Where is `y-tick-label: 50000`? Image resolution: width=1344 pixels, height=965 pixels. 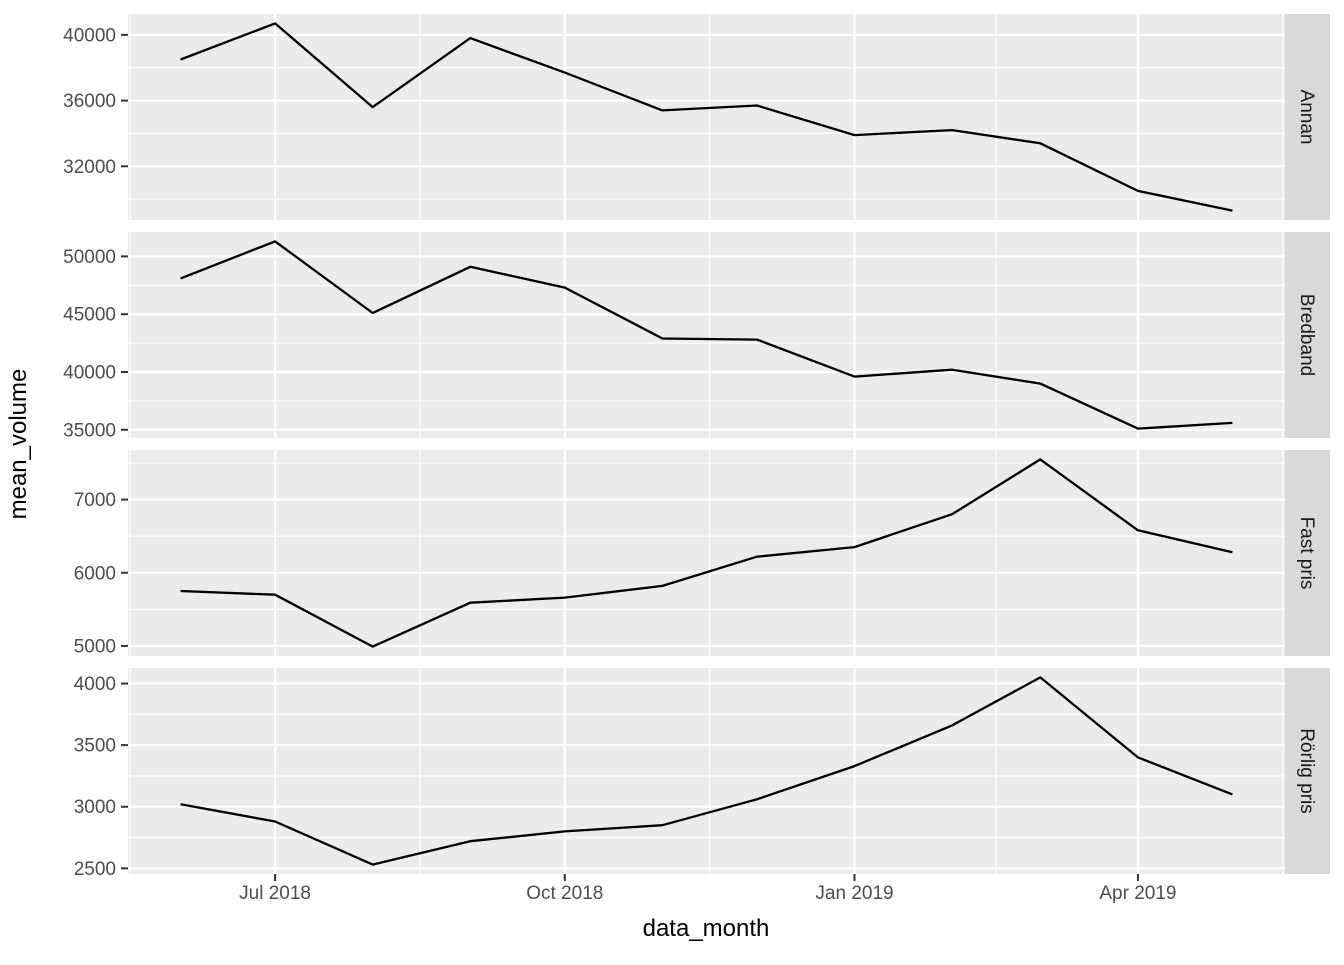 y-tick-label: 50000 is located at coordinates (89, 257).